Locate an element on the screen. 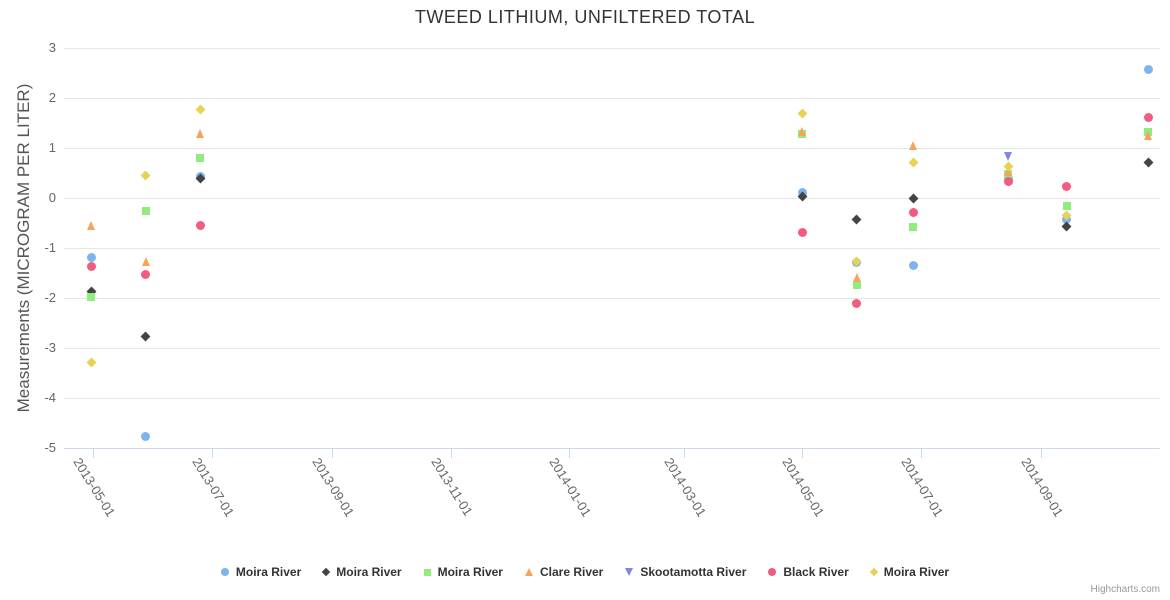 The image size is (1170, 600). x-axis-tick-label: 2013-11-01 is located at coordinates (451, 487).